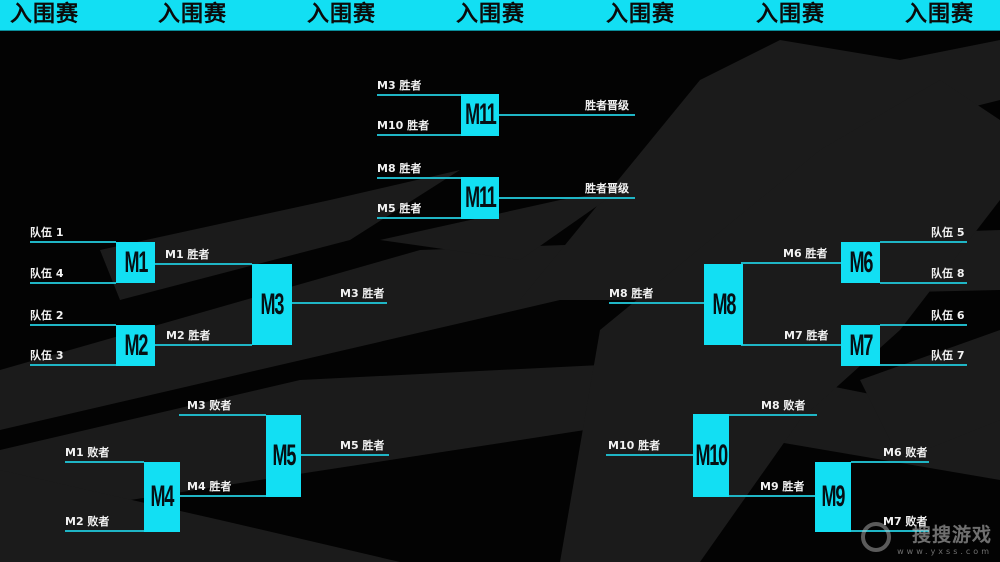  Describe the element at coordinates (805, 253) in the screenshot. I see `match-output-label: M6 胜者` at that location.